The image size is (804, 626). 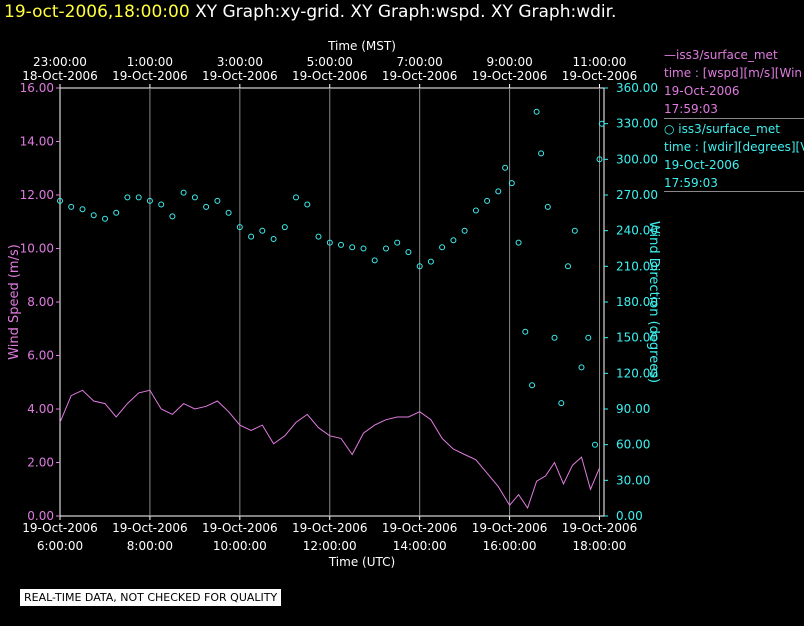 What do you see at coordinates (637, 373) in the screenshot?
I see `y-right-tick-label: 120.00` at bounding box center [637, 373].